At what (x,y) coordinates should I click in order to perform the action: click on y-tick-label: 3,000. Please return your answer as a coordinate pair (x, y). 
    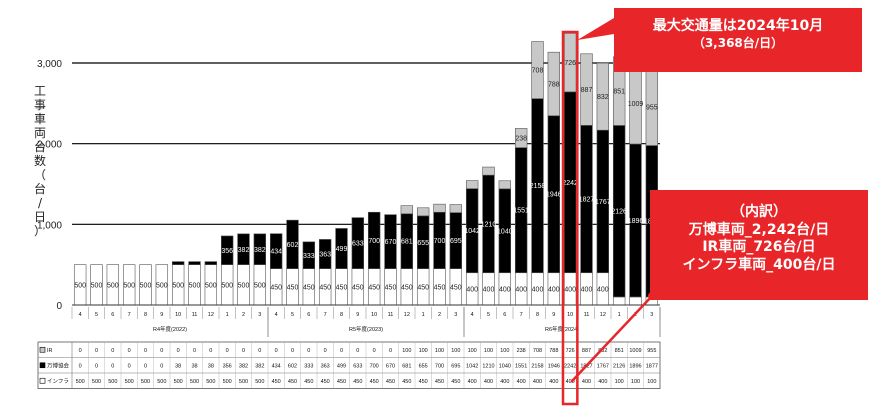
    Looking at the image, I should click on (49, 64).